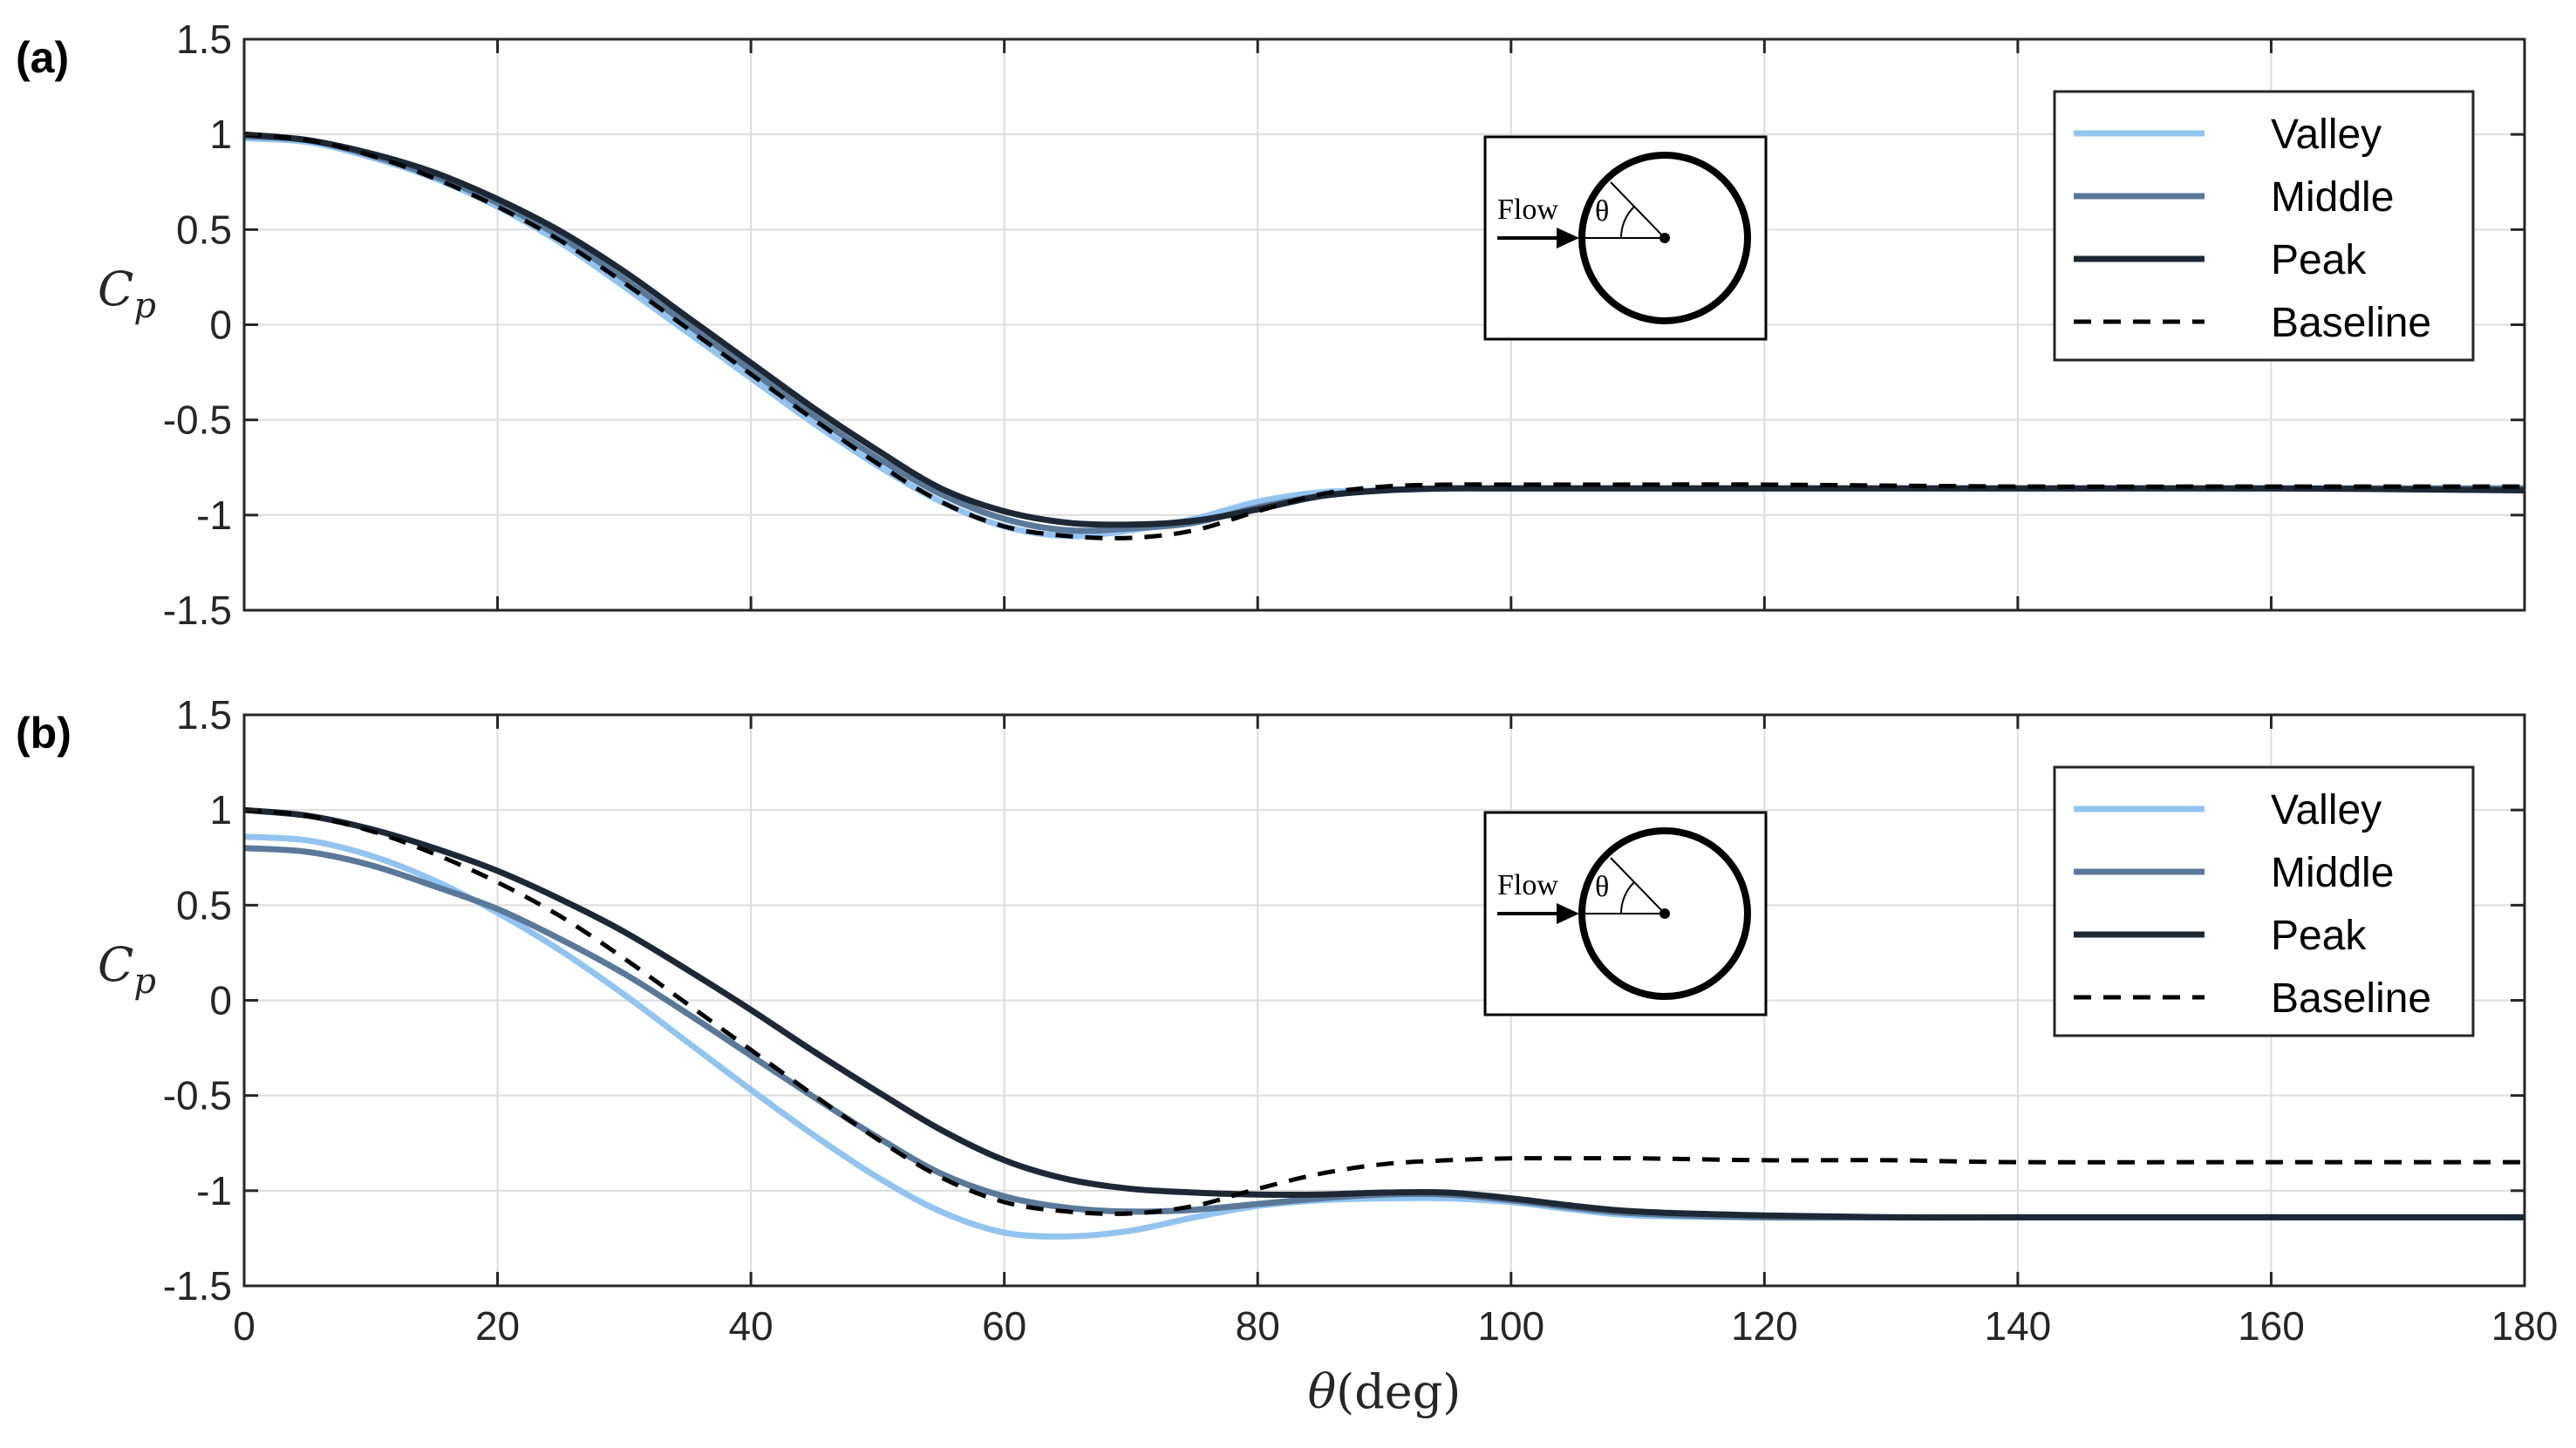 The image size is (2576, 1448). Describe the element at coordinates (43, 57) in the screenshot. I see `panel-label: (a)` at that location.